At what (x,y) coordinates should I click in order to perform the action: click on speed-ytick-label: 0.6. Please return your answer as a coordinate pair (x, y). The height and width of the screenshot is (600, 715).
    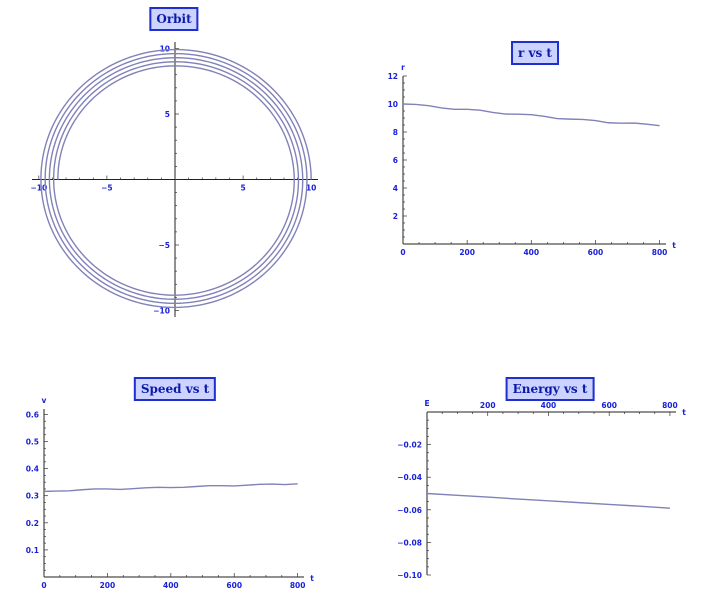
    Looking at the image, I should click on (32, 414).